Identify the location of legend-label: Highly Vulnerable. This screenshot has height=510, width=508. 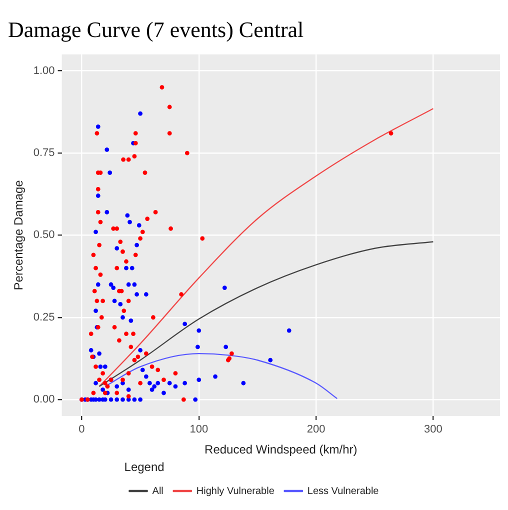
(235, 491).